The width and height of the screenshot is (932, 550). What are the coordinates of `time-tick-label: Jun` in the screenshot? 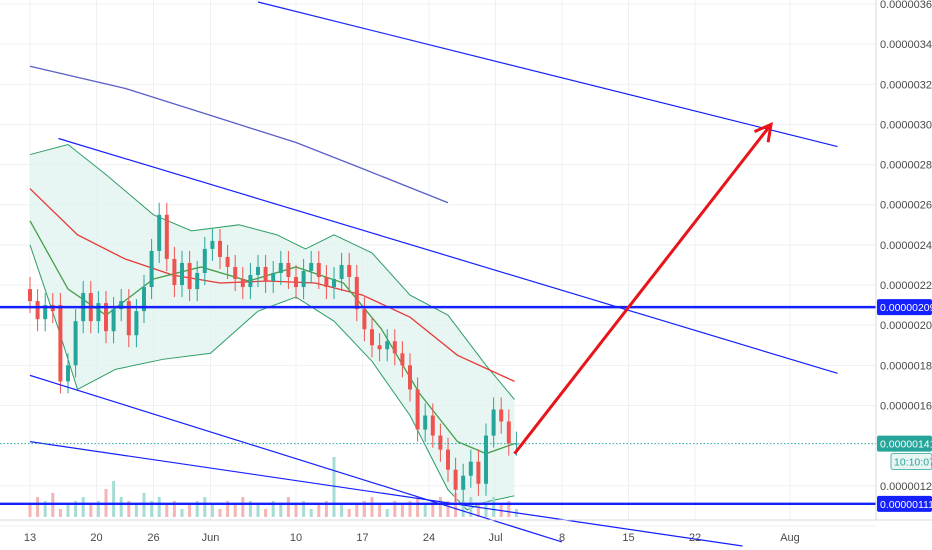 It's located at (211, 538).